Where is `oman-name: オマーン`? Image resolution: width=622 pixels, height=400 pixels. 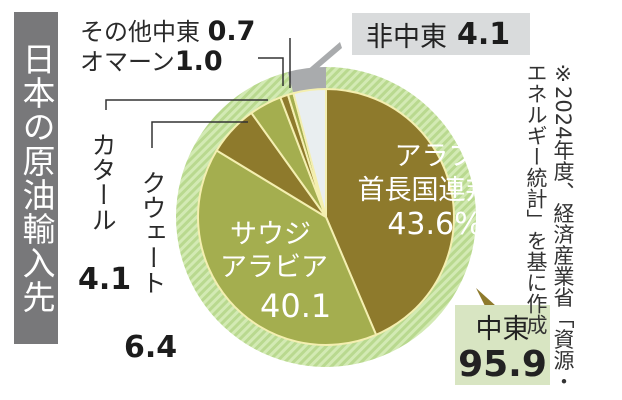
oman-name: オマーン is located at coordinates (127, 62).